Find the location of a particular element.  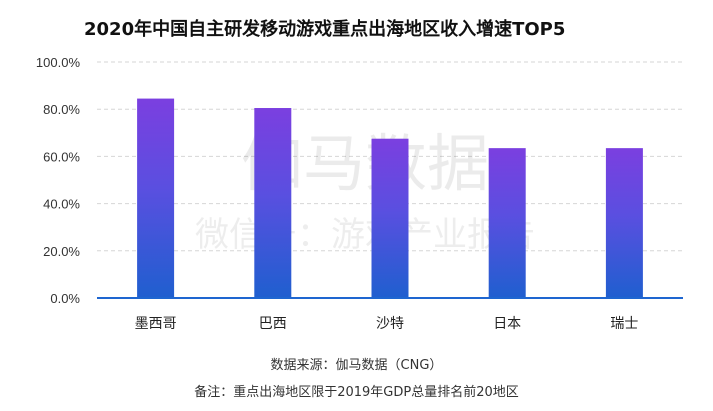

x-axis-ticks: 墨西哥 巴西 沙特 日本 瑞士 is located at coordinates (387, 324).